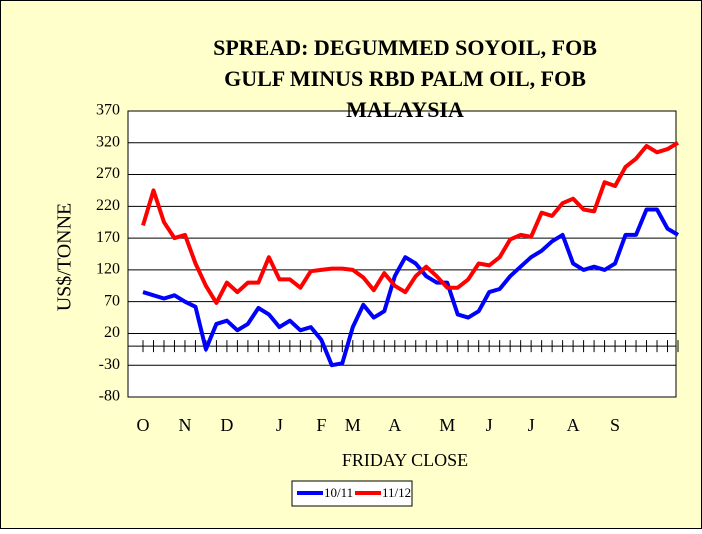 The width and height of the screenshot is (702, 534). I want to click on y-tick-label: 20, so click(112, 332).